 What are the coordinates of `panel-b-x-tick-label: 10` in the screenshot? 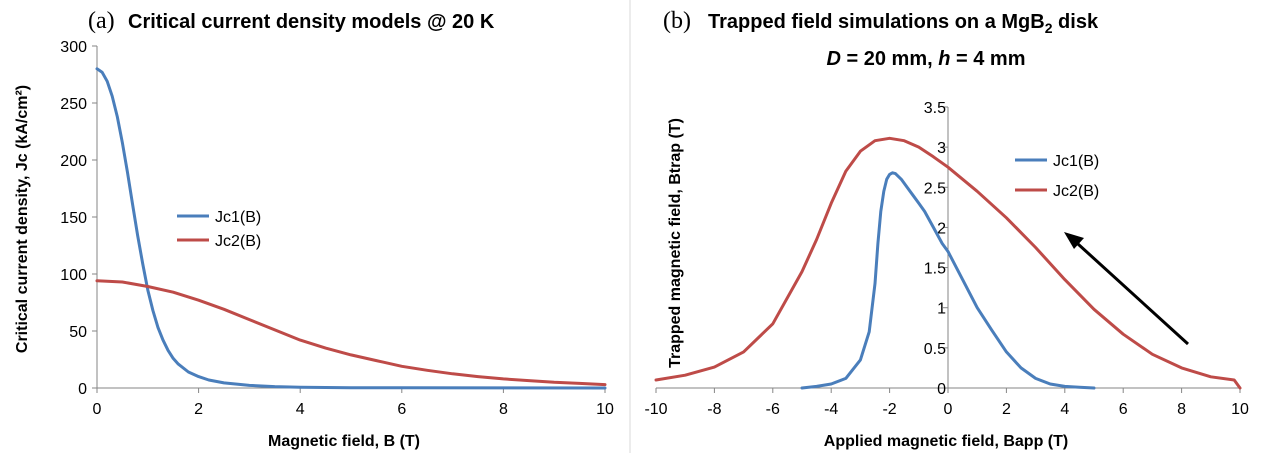 It's located at (1240, 409).